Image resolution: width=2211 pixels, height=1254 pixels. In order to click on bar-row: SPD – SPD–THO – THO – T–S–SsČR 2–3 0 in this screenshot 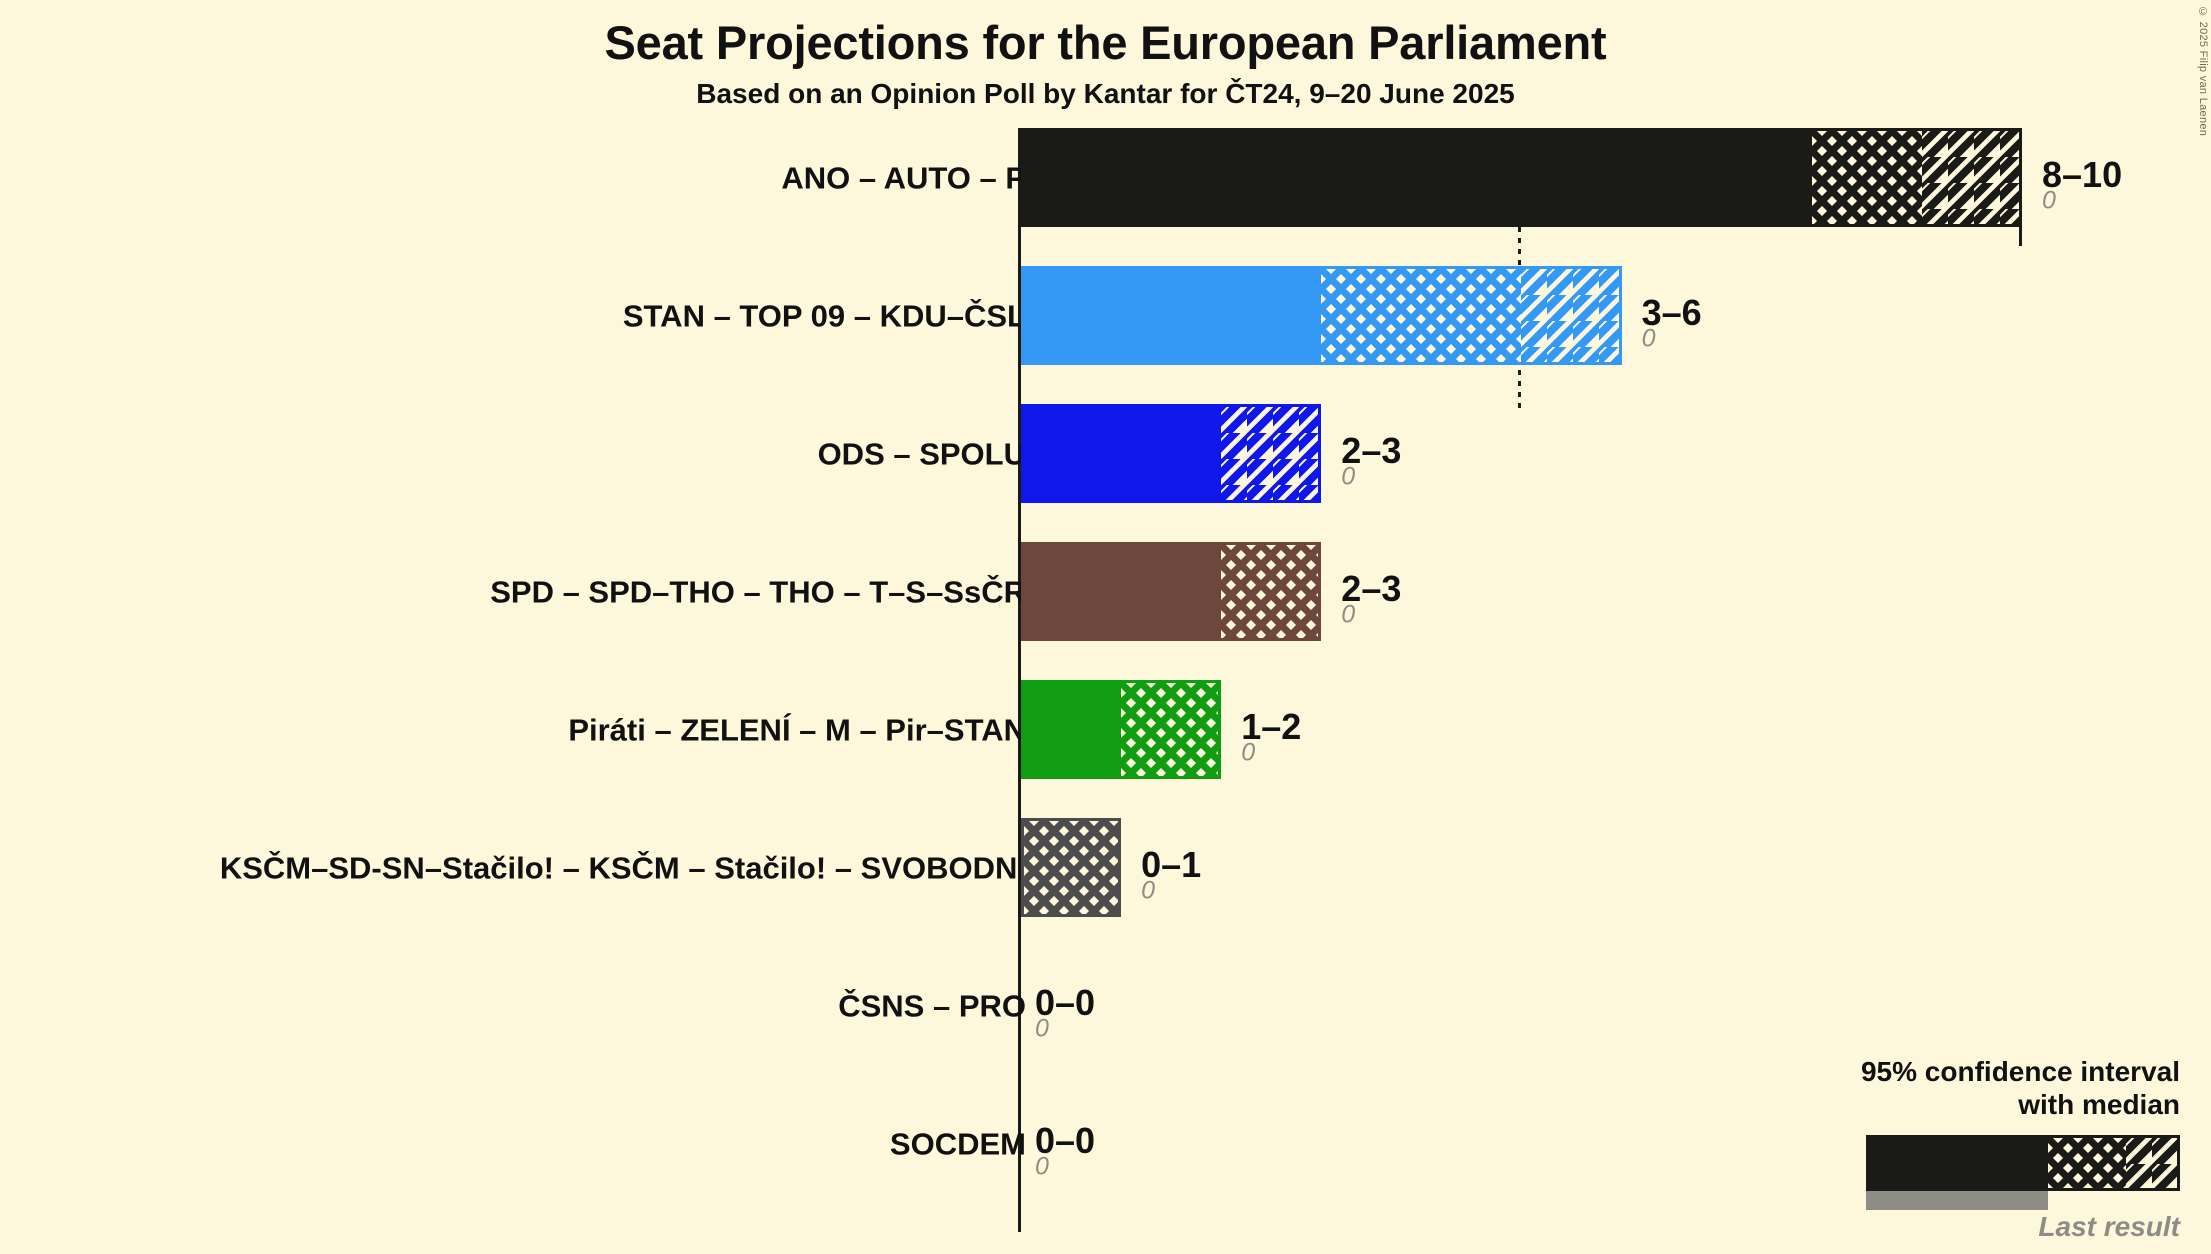, I will do `click(1105, 591)`.